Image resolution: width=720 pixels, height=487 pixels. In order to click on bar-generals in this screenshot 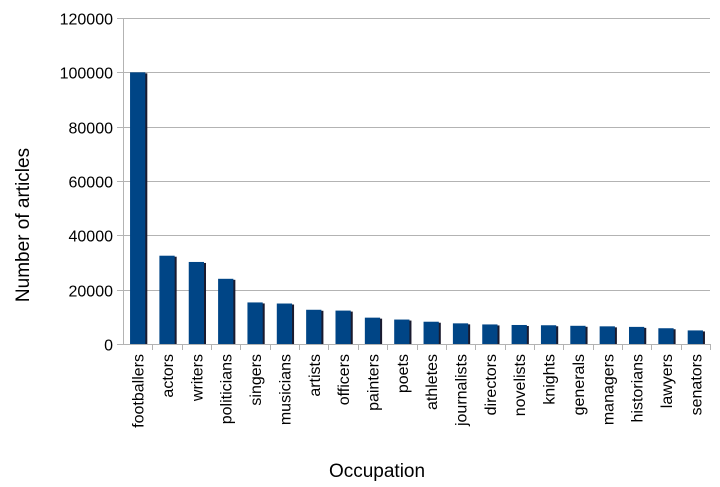, I will do `click(578, 334)`.